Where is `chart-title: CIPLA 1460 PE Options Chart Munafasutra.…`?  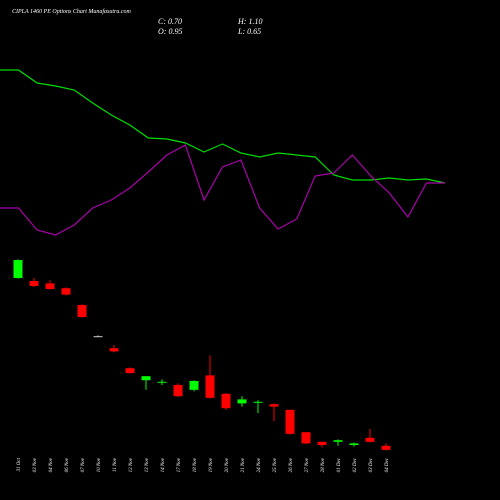
chart-title: CIPLA 1460 PE Options Chart Munafasutra.… is located at coordinates (72, 11).